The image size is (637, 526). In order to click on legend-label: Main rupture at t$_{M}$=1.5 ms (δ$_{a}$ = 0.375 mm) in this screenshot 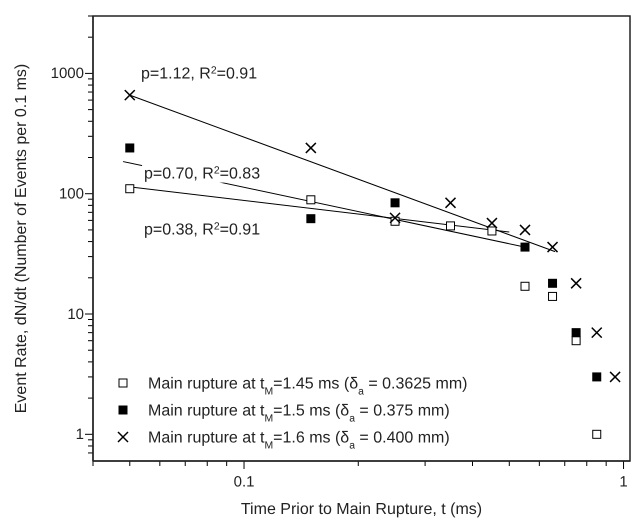, I will do `click(299, 413)`.